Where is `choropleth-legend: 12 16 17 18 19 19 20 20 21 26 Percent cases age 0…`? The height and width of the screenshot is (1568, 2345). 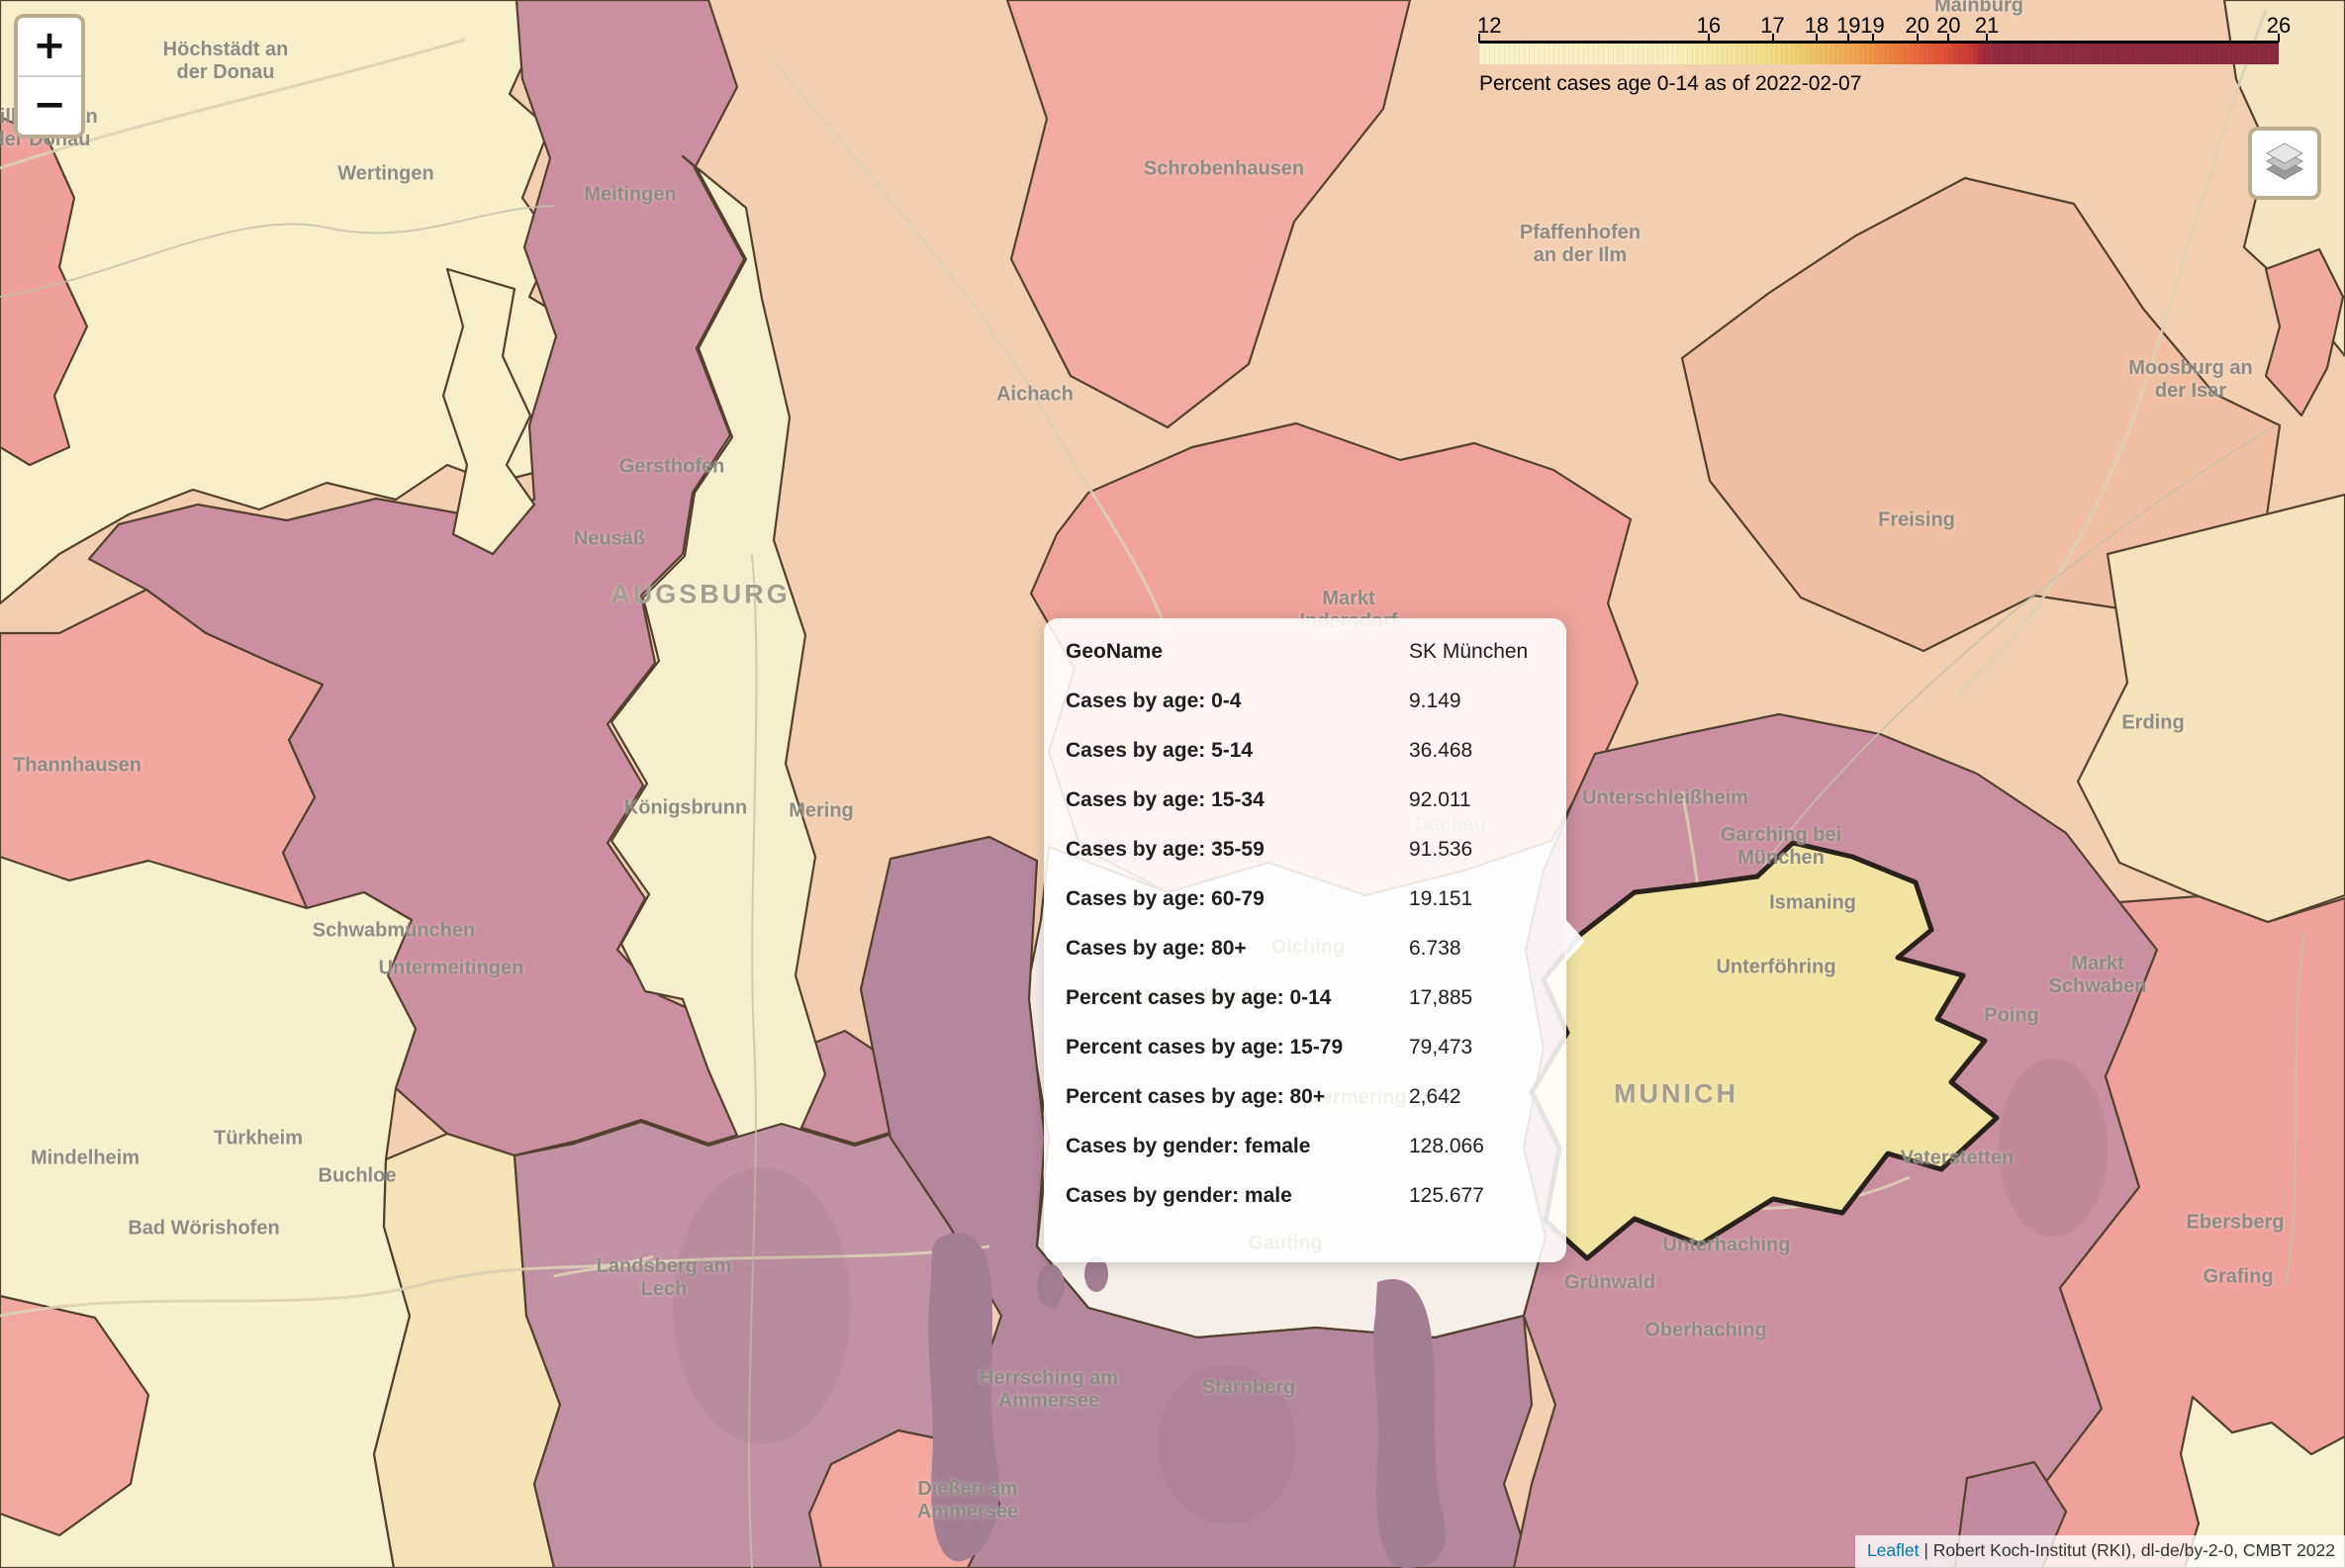 choropleth-legend: 12 16 17 18 19 19 20 20 21 26 Percent cases age 0… is located at coordinates (1884, 52).